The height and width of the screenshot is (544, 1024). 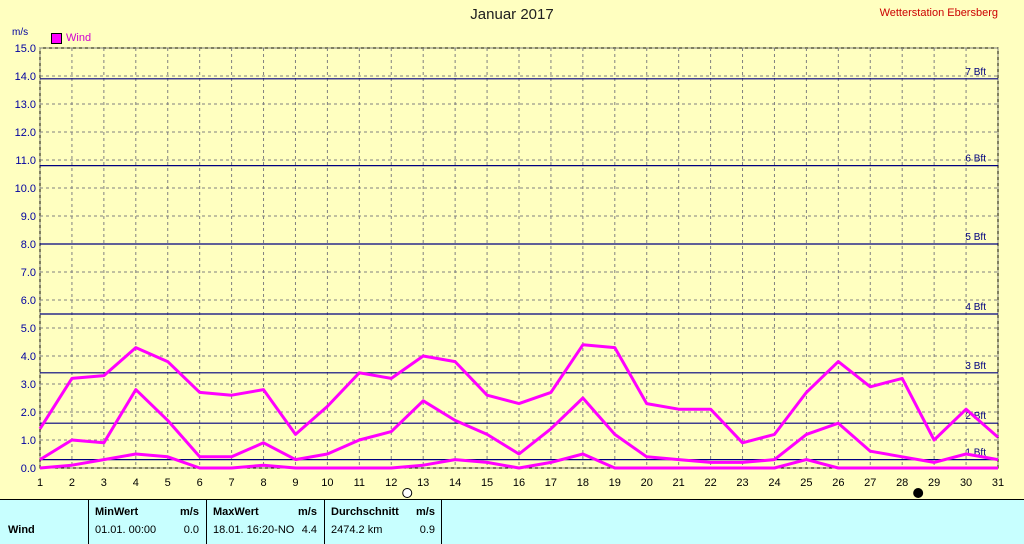 I want to click on x-tick-label: 21, so click(x=679, y=483).